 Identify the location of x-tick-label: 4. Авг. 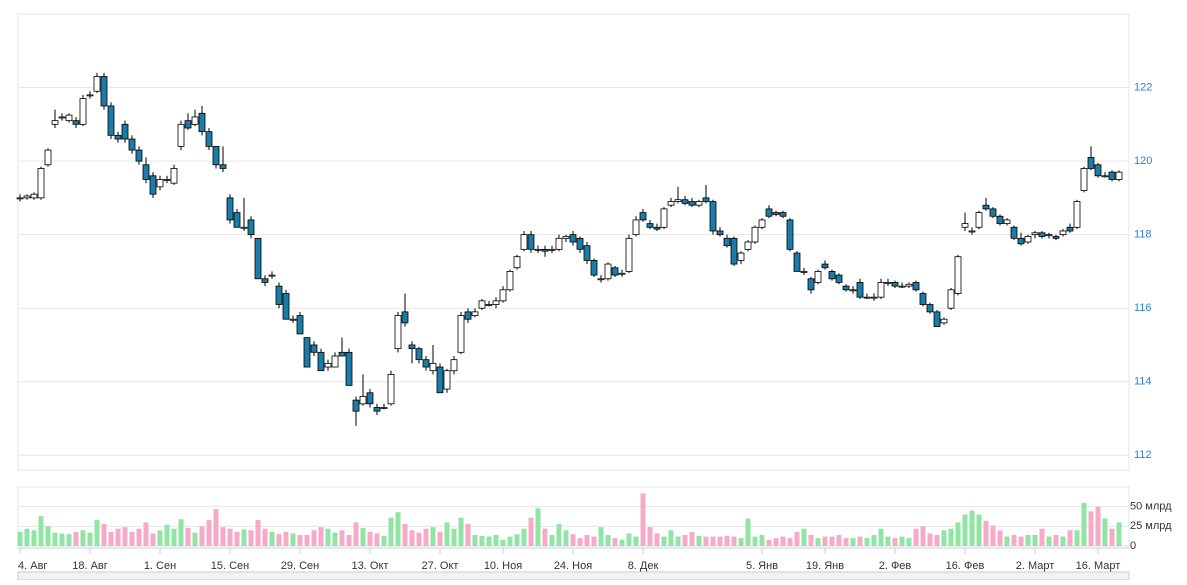
(32, 566).